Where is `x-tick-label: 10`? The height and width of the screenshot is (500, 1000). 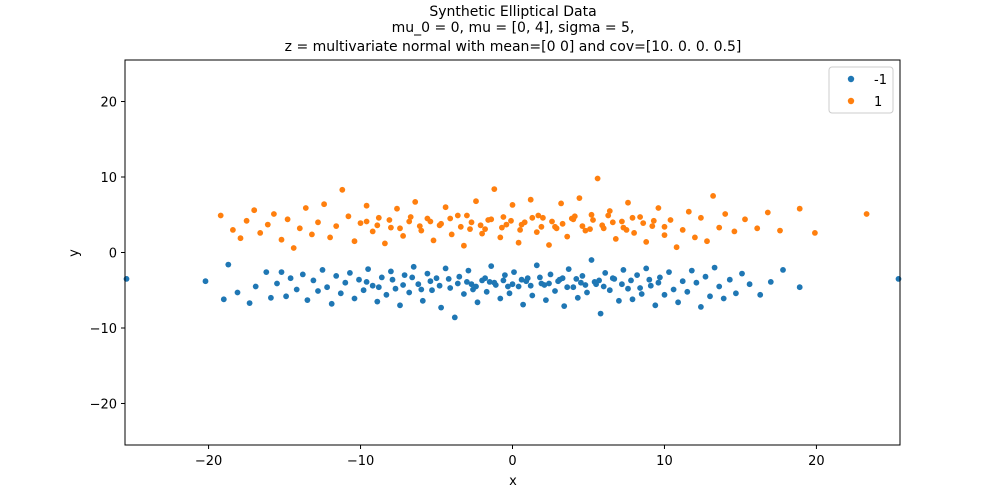
x-tick-label: 10 is located at coordinates (664, 461).